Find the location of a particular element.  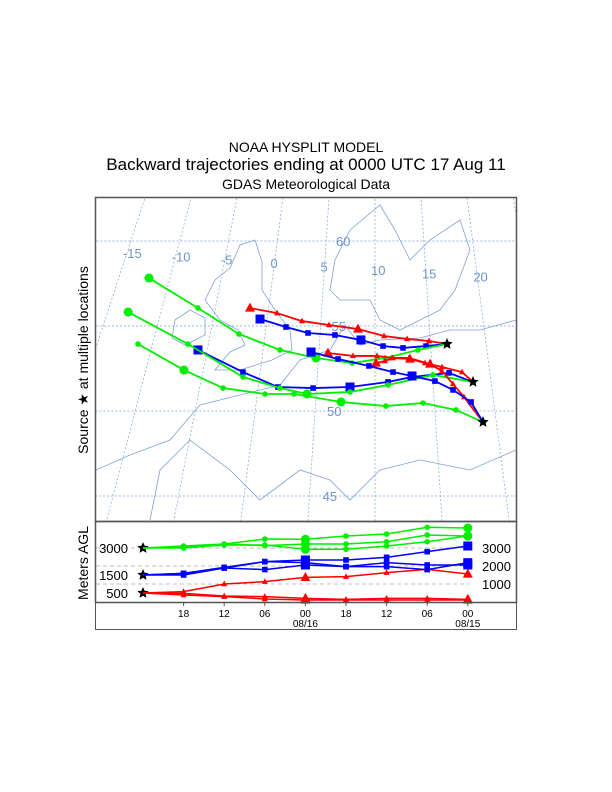

longitude-label: 25 is located at coordinates (532, 280).